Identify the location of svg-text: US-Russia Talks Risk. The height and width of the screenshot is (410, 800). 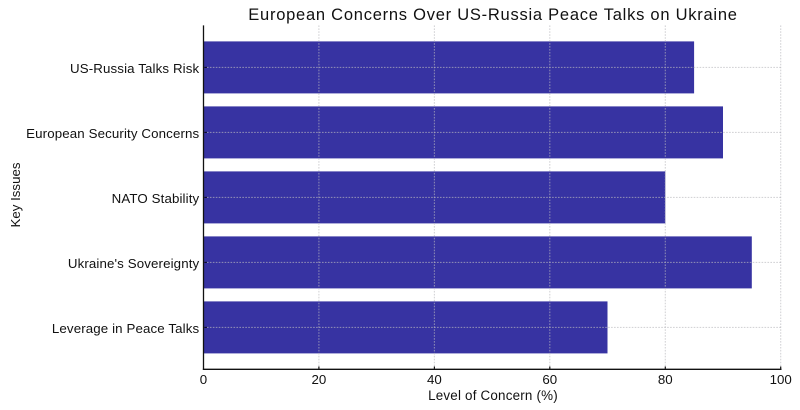
(134, 68).